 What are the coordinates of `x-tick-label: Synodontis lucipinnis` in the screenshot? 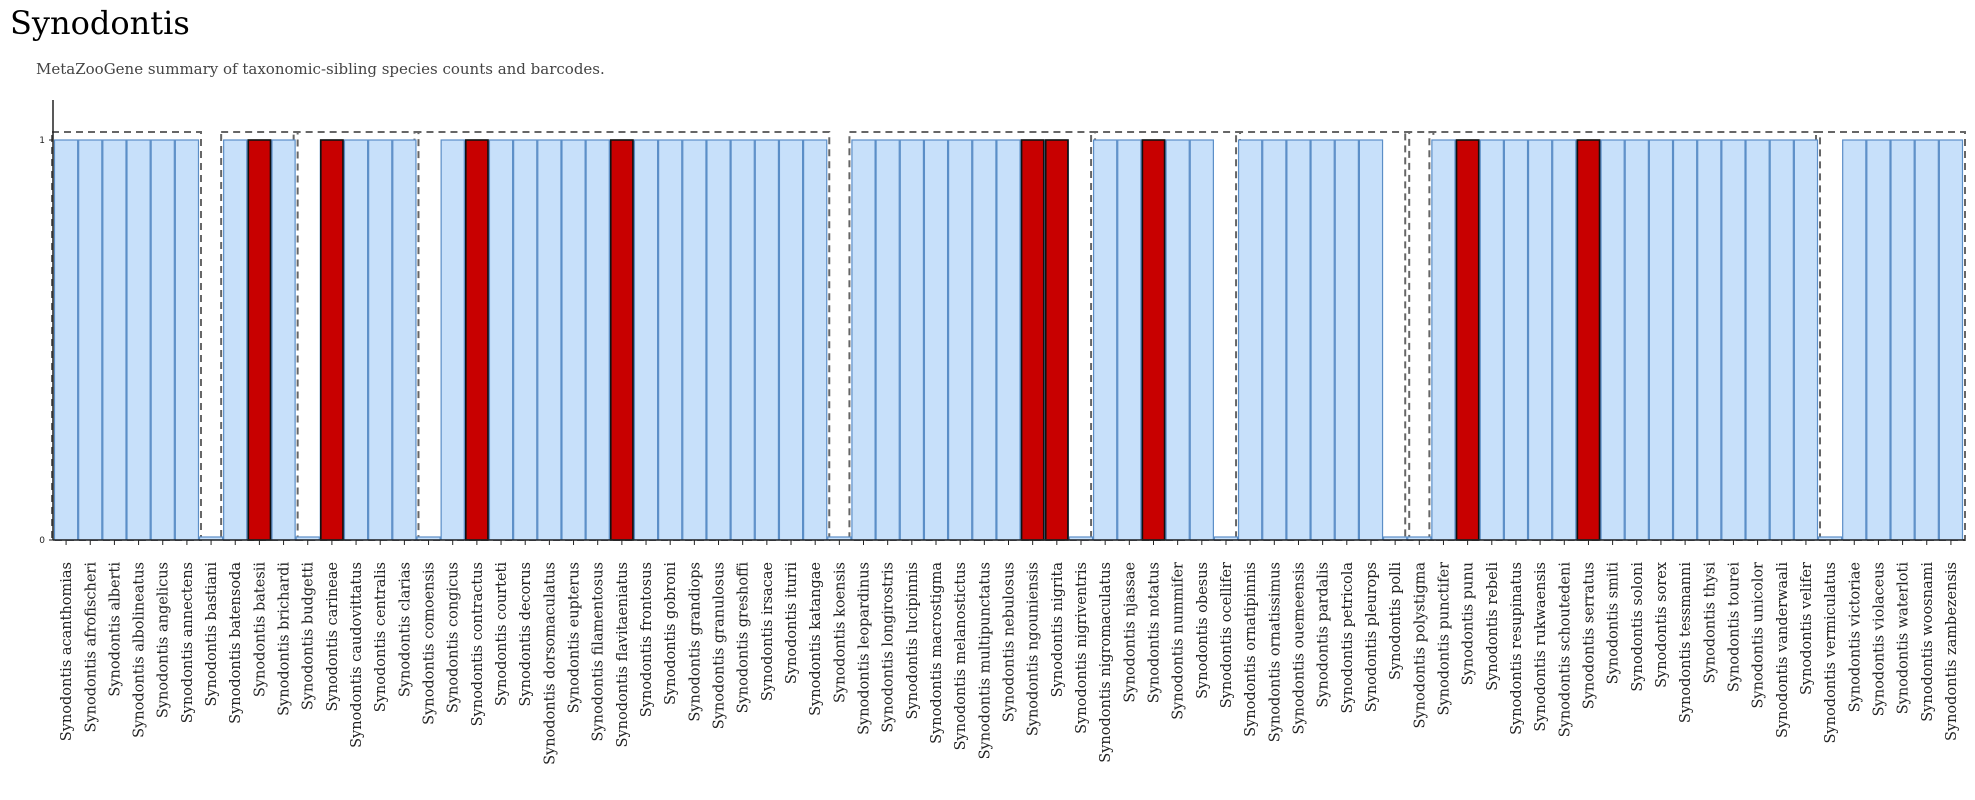 It's located at (913, 640).